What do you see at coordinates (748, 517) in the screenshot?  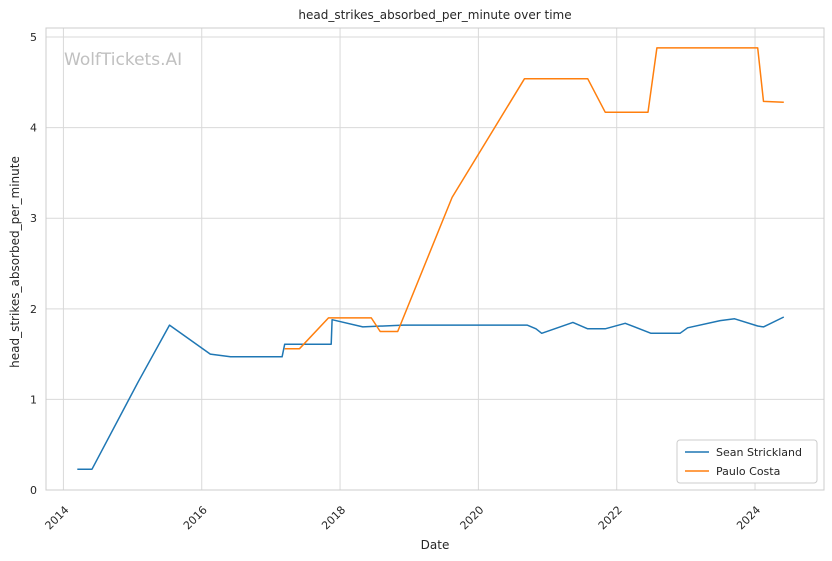 I see `x-tick-label: 2024` at bounding box center [748, 517].